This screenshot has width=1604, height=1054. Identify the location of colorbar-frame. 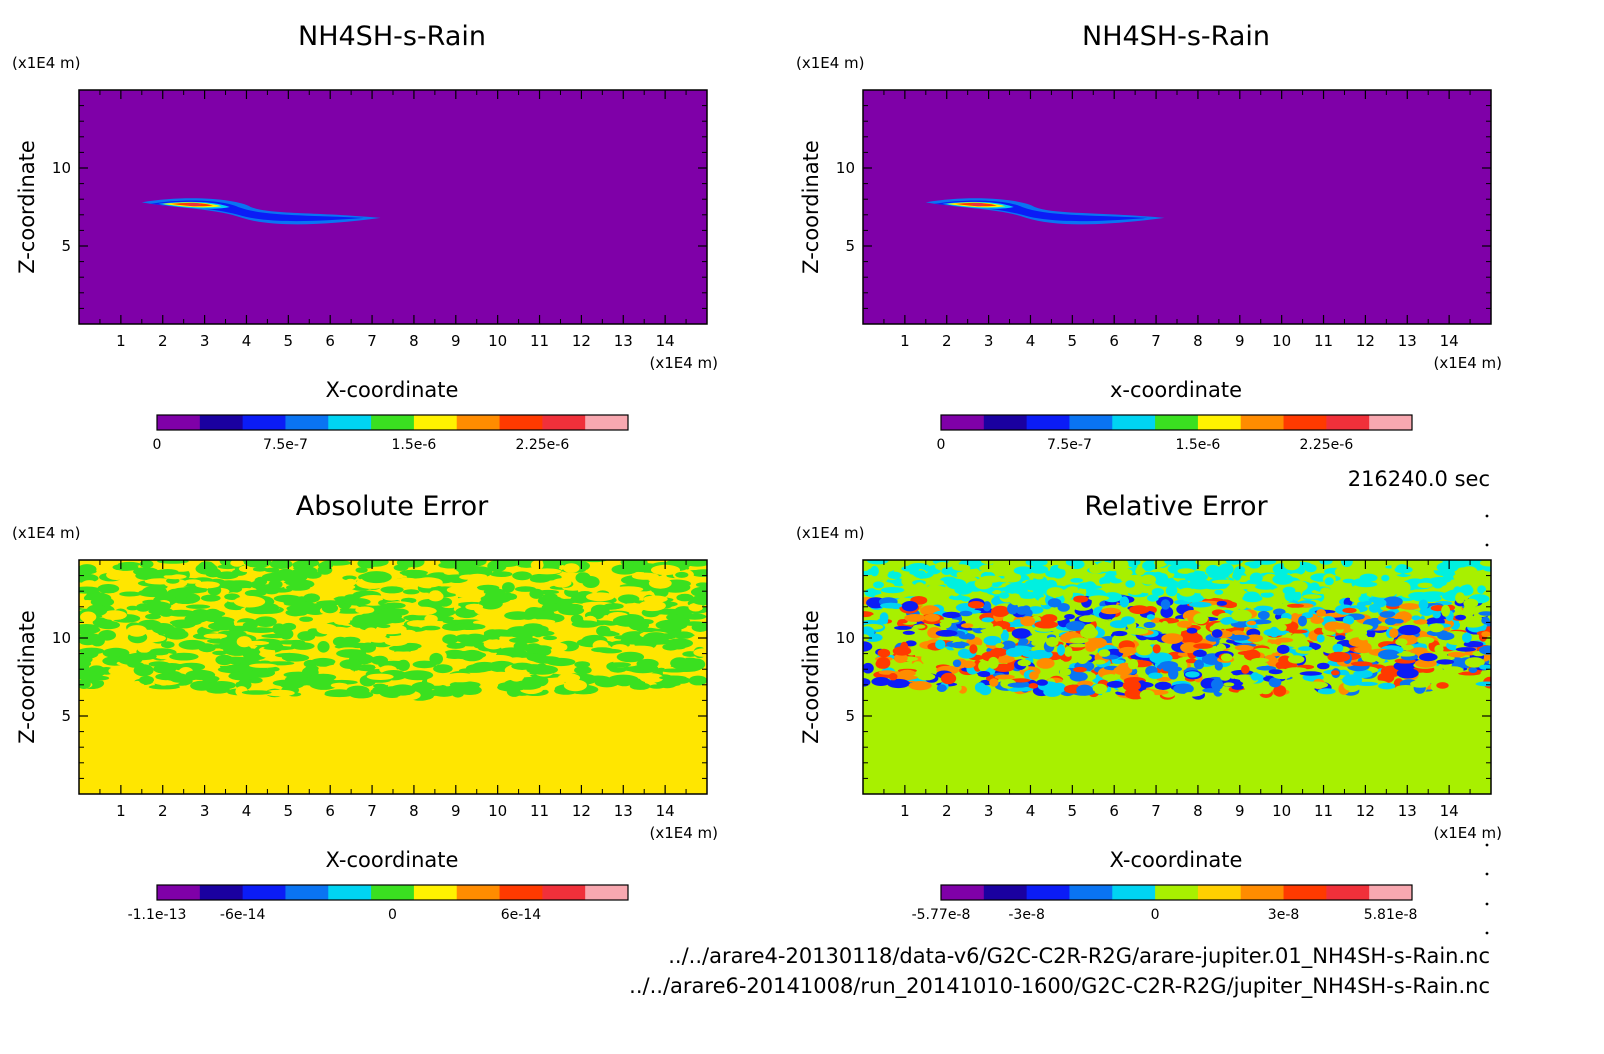
(392, 892).